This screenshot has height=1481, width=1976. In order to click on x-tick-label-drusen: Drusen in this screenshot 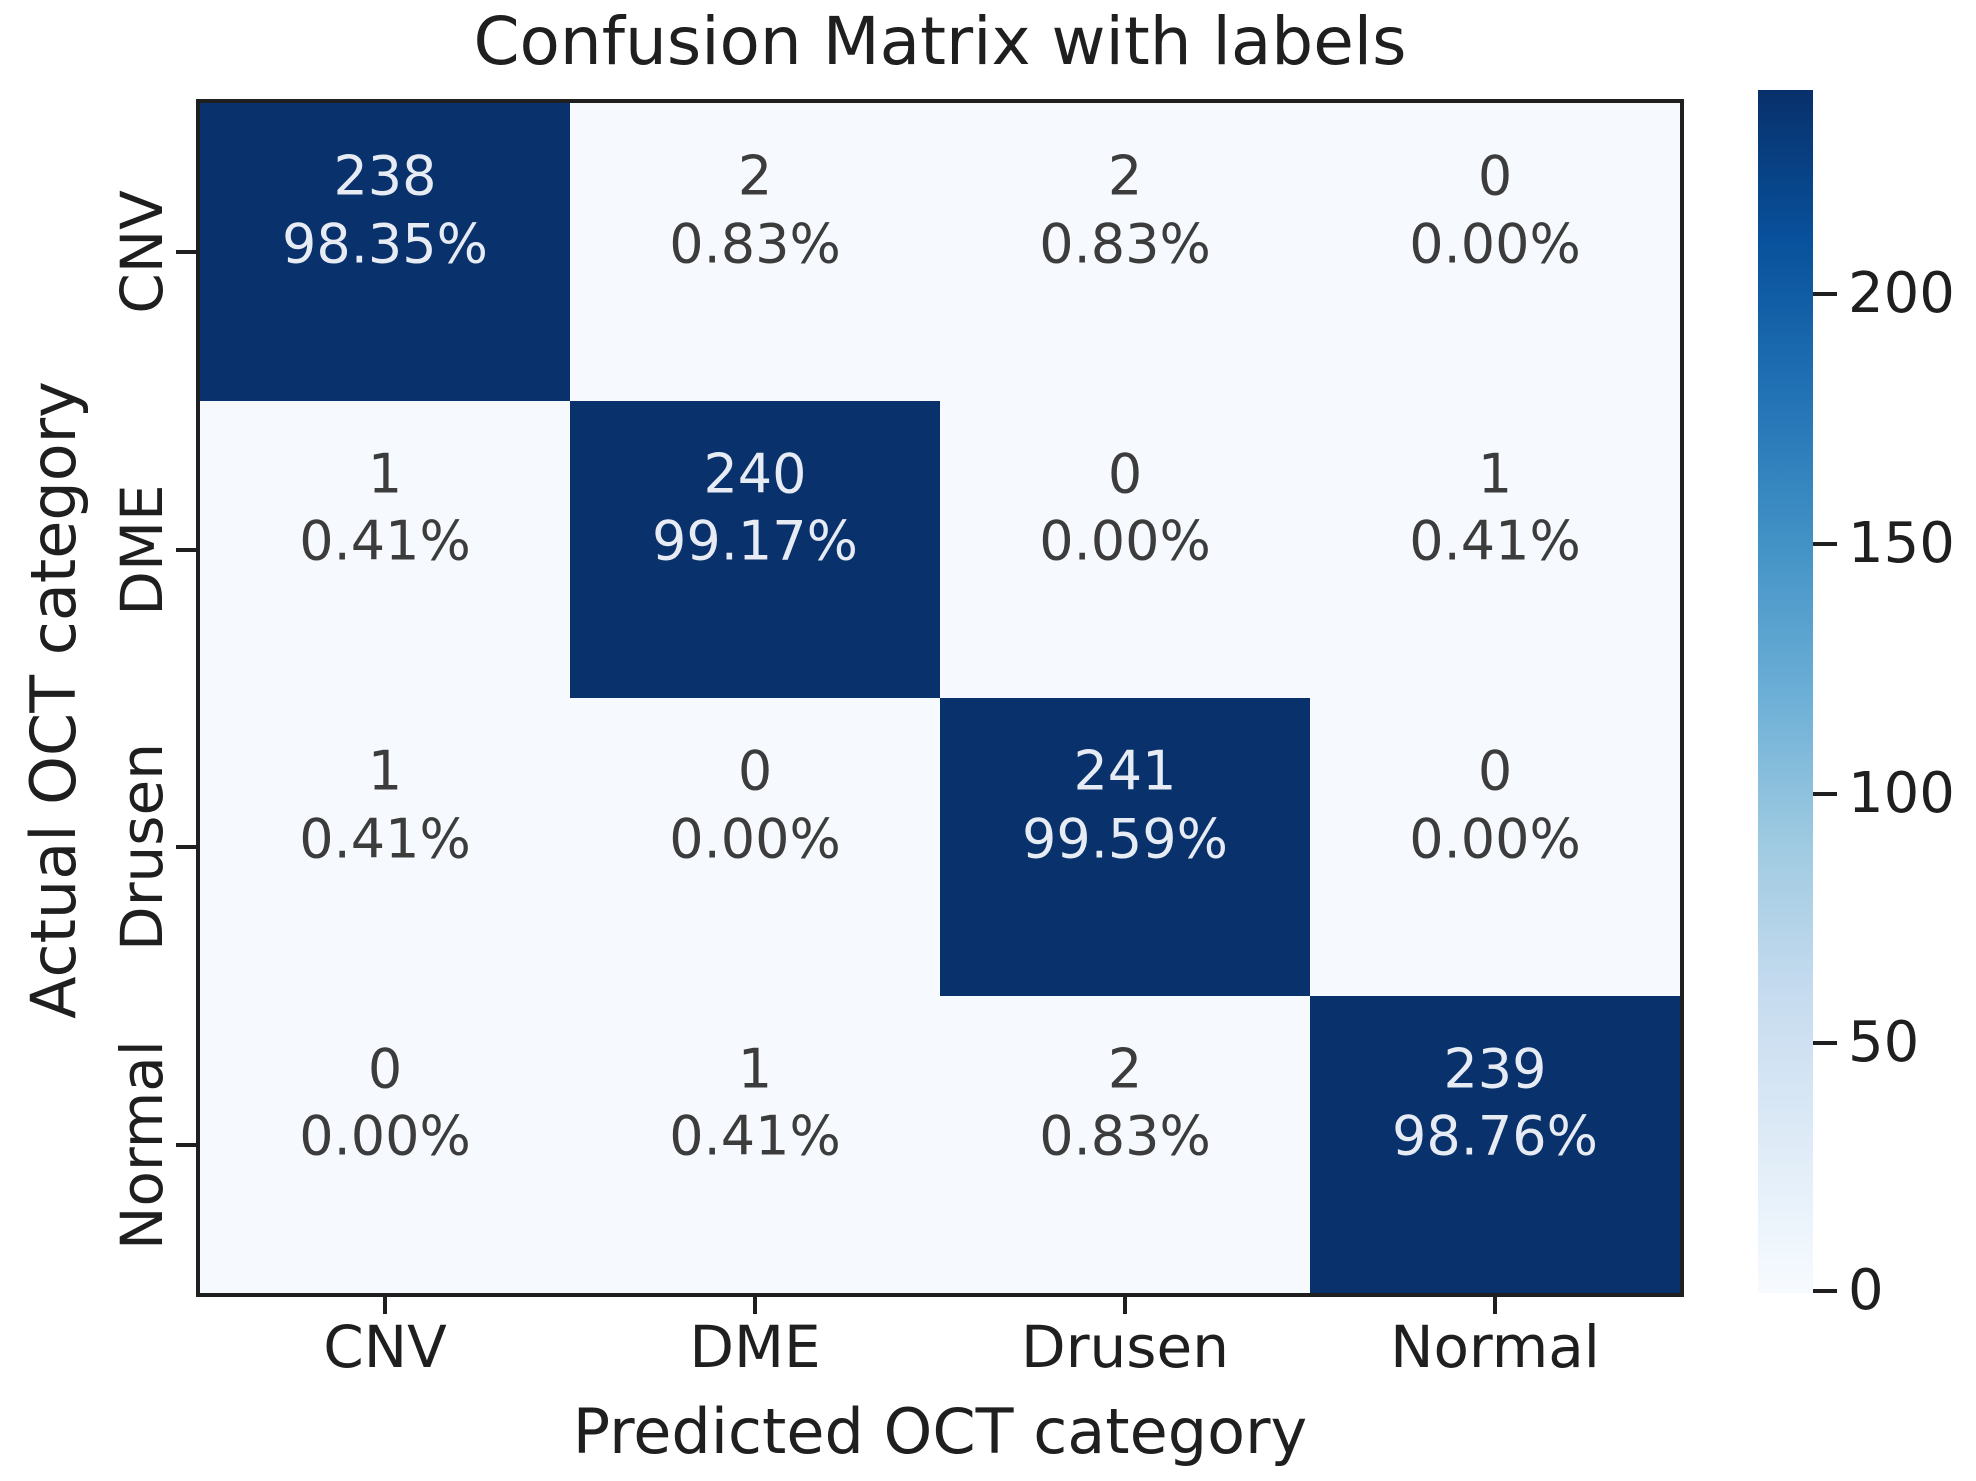, I will do `click(1125, 1347)`.